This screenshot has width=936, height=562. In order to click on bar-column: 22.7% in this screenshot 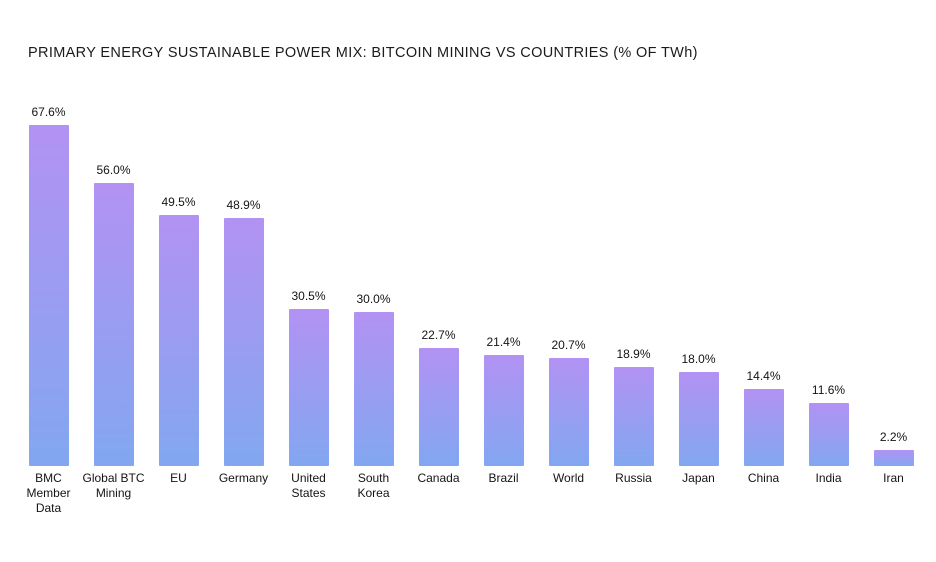, I will do `click(438, 397)`.